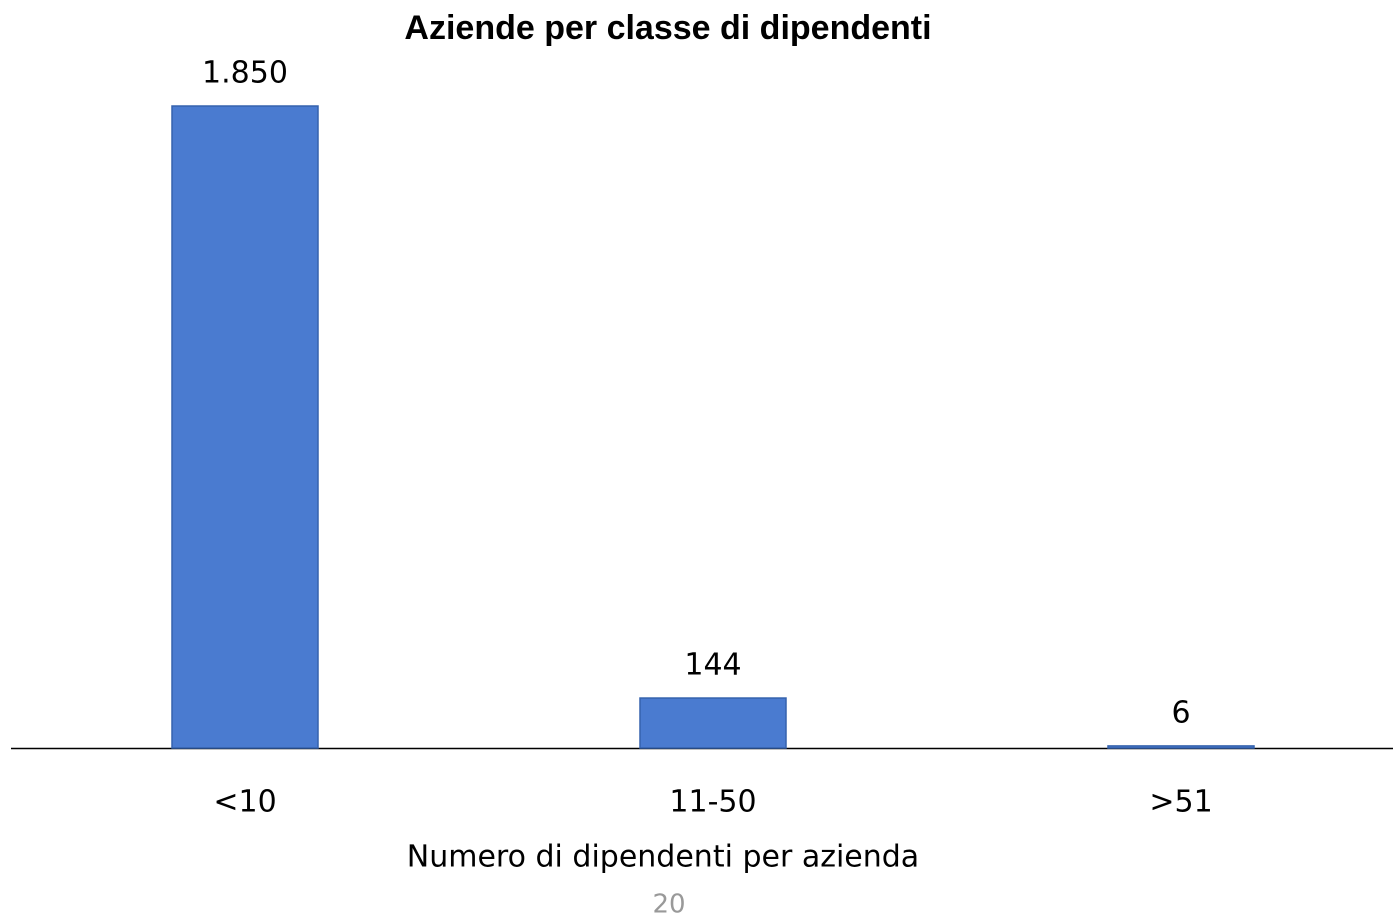 Image resolution: width=1393 pixels, height=919 pixels. What do you see at coordinates (668, 904) in the screenshot?
I see `page-number: 20` at bounding box center [668, 904].